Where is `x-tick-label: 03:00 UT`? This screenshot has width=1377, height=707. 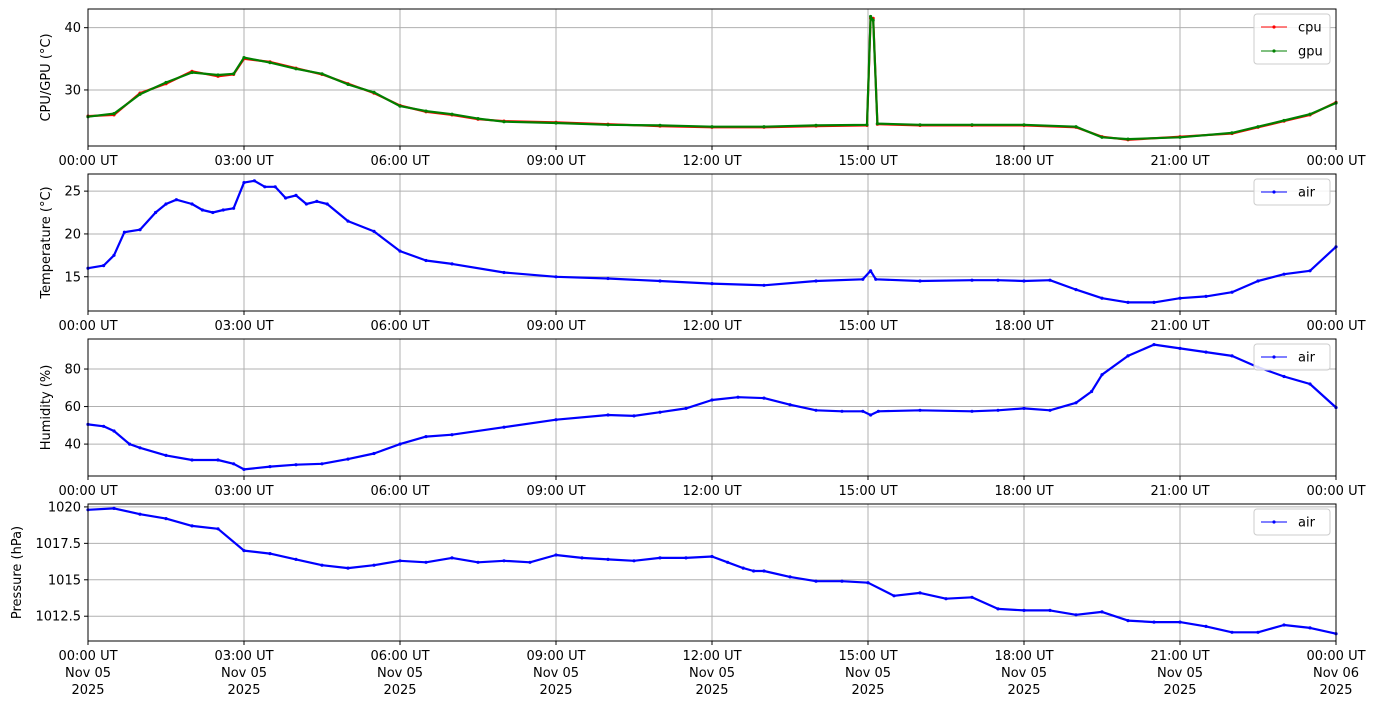 x-tick-label: 03:00 UT is located at coordinates (243, 491).